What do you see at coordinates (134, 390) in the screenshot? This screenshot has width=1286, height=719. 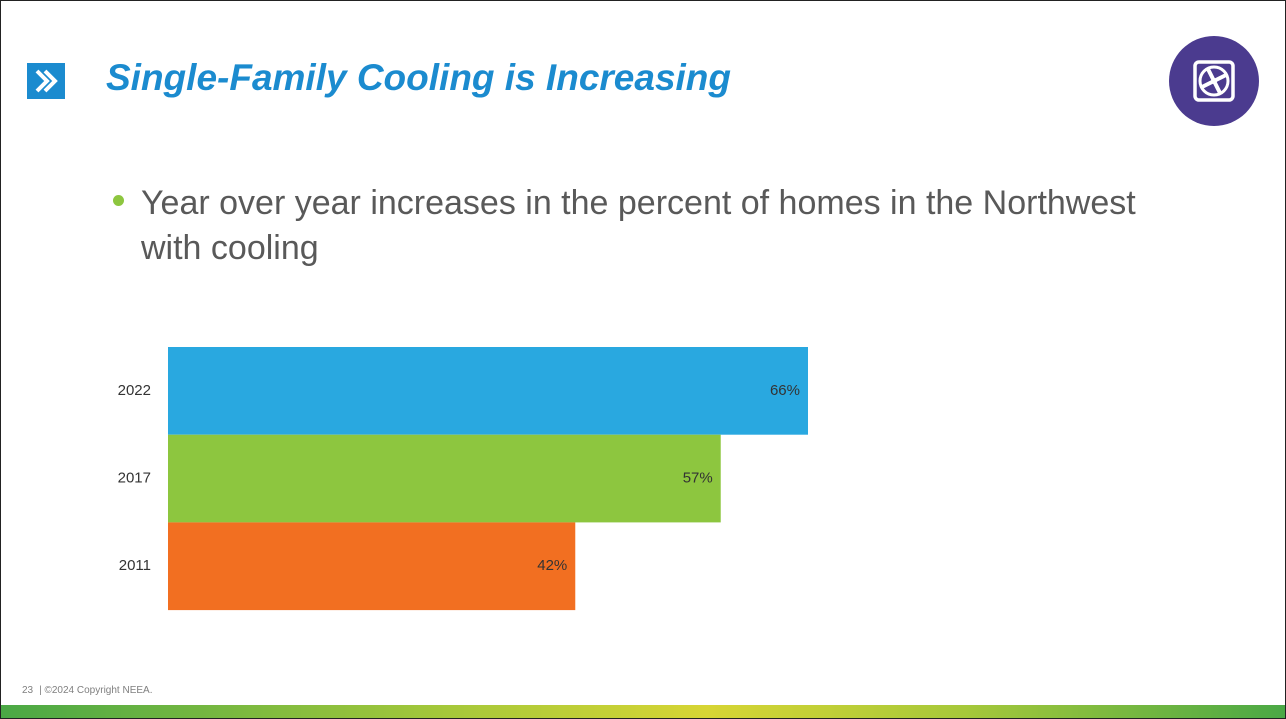 I see `category-label: 2022` at bounding box center [134, 390].